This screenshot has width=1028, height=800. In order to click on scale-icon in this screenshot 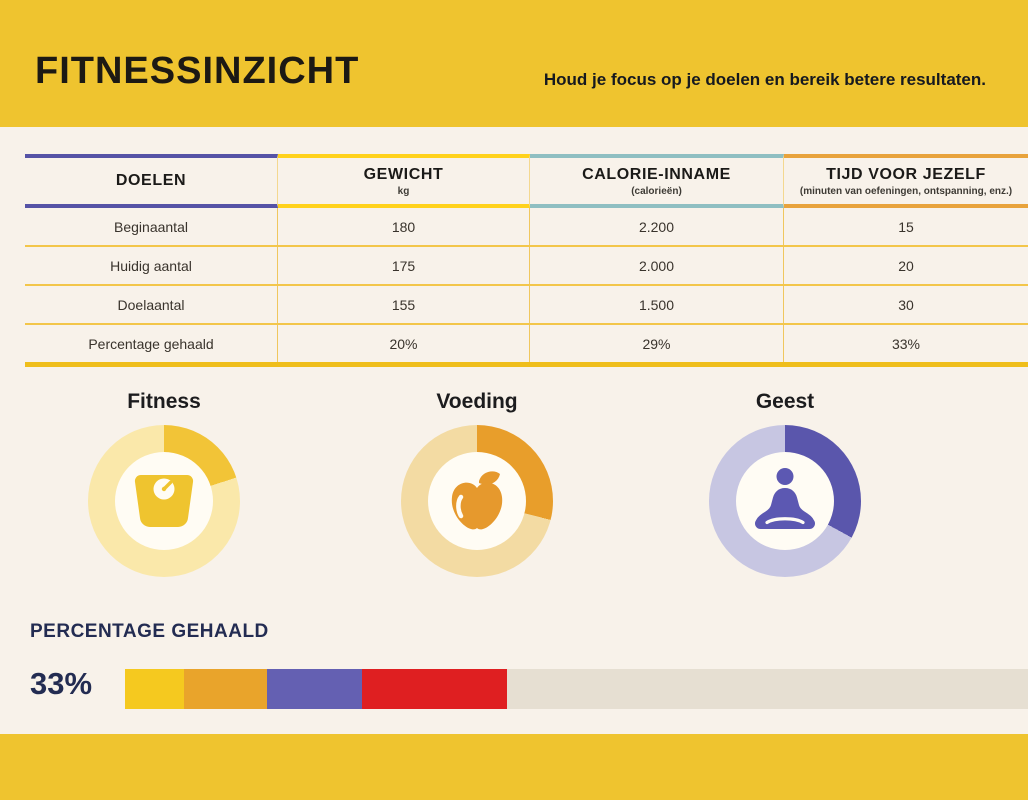, I will do `click(164, 501)`.